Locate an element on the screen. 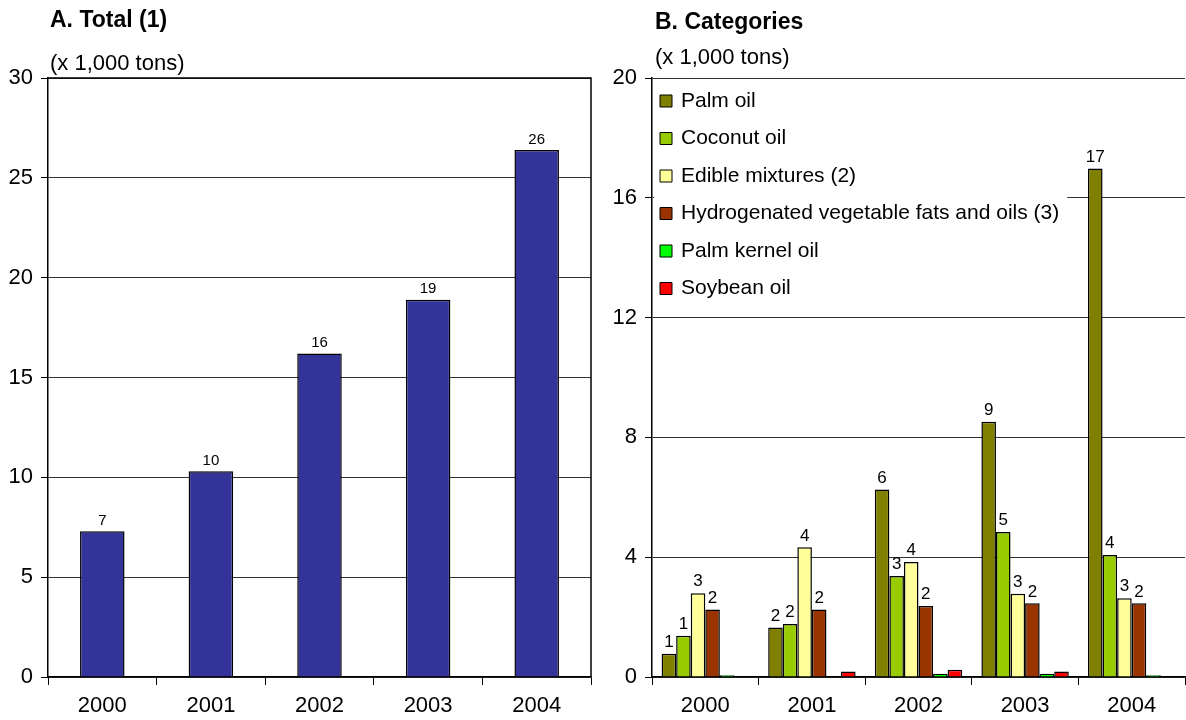  data-label: 9 is located at coordinates (988, 410).